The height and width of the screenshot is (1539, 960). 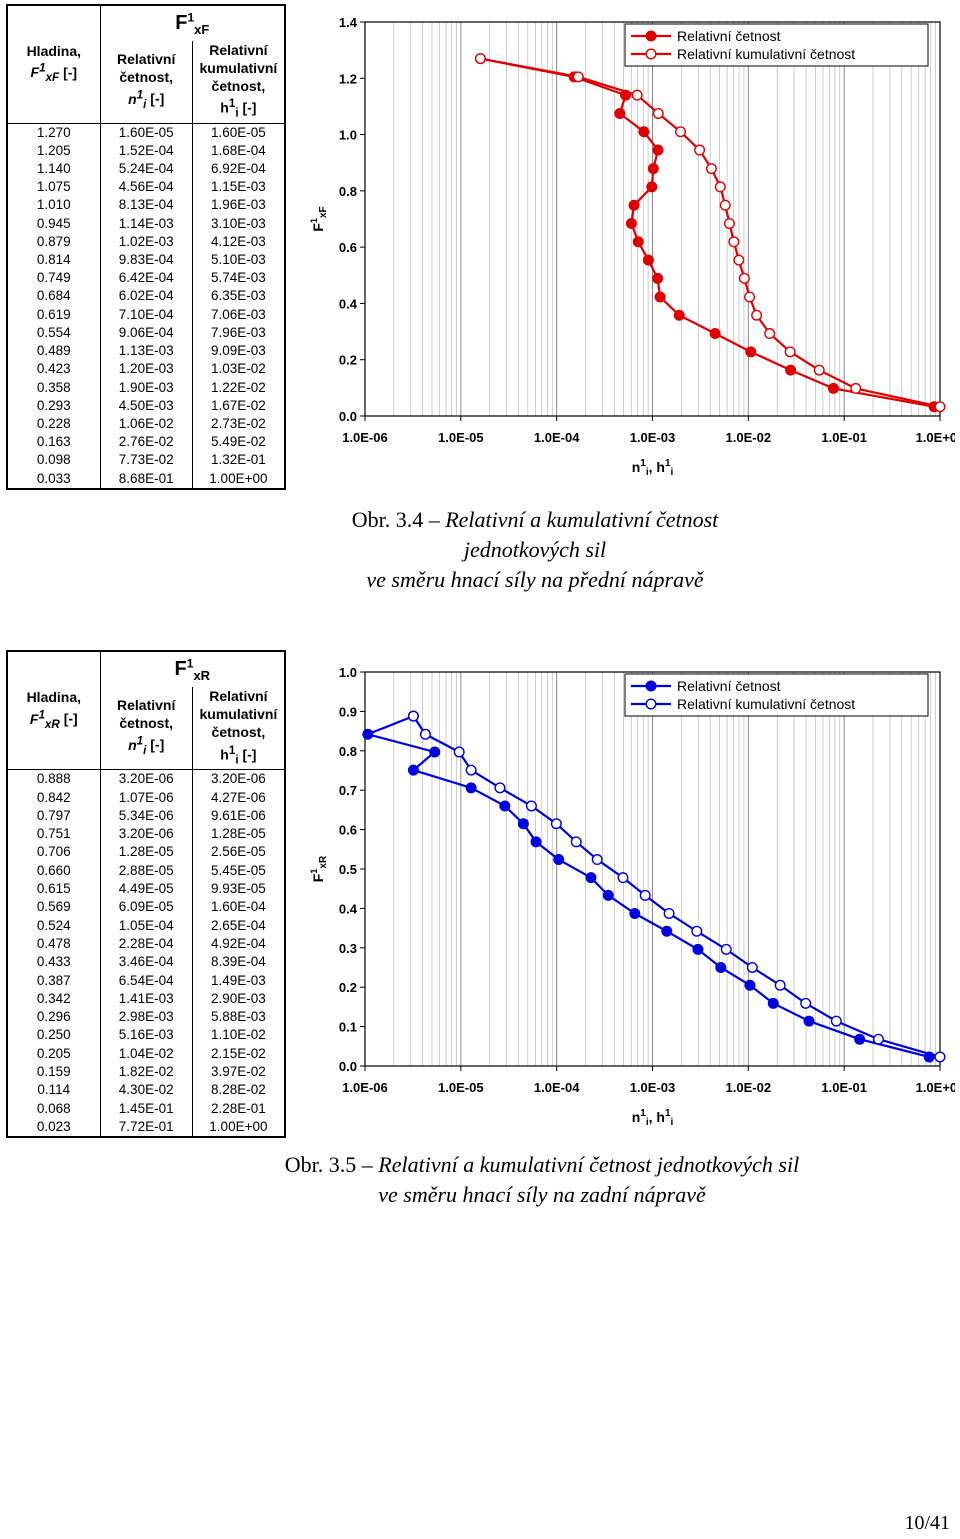 What do you see at coordinates (181, 22) in the screenshot?
I see `front-group-sym: F` at bounding box center [181, 22].